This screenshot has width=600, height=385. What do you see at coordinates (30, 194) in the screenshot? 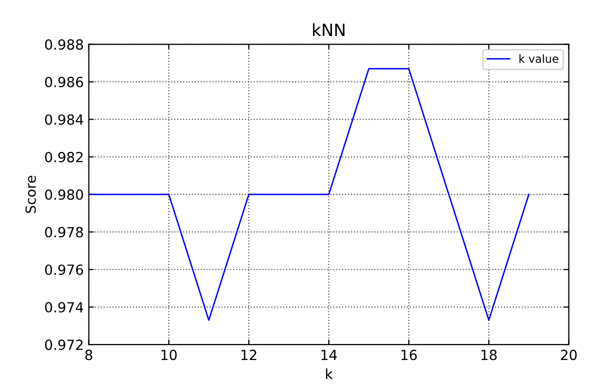
I see `y-axis-title: Score` at bounding box center [30, 194].